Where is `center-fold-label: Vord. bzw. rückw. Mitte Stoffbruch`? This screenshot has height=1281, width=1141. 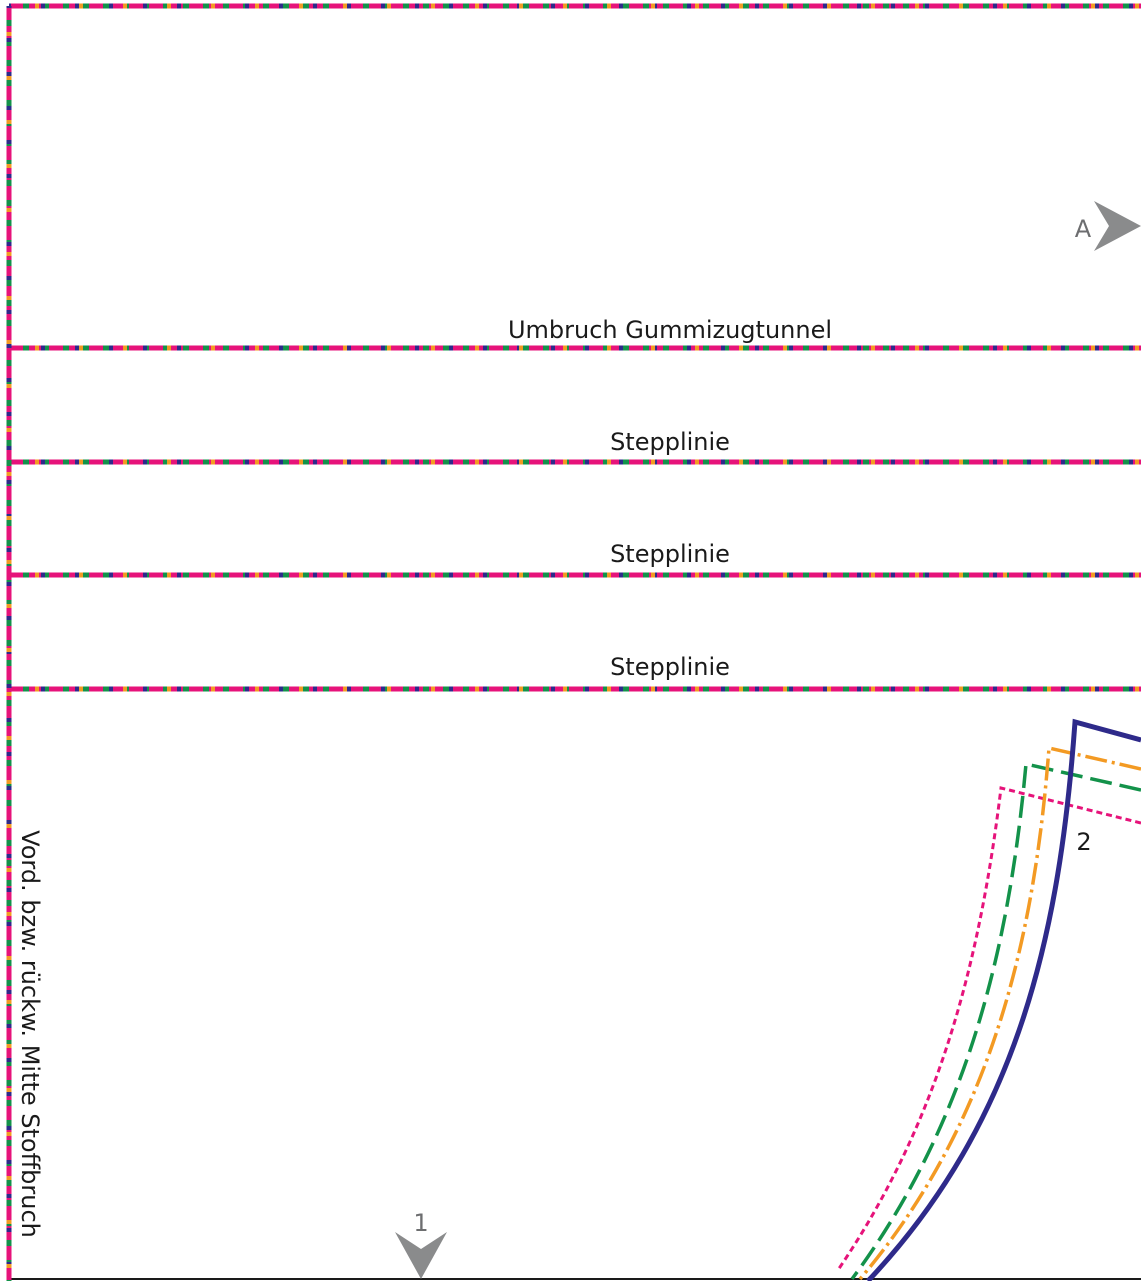 center-fold-label: Vord. bzw. rückw. Mitte Stoffbruch is located at coordinates (30, 1034).